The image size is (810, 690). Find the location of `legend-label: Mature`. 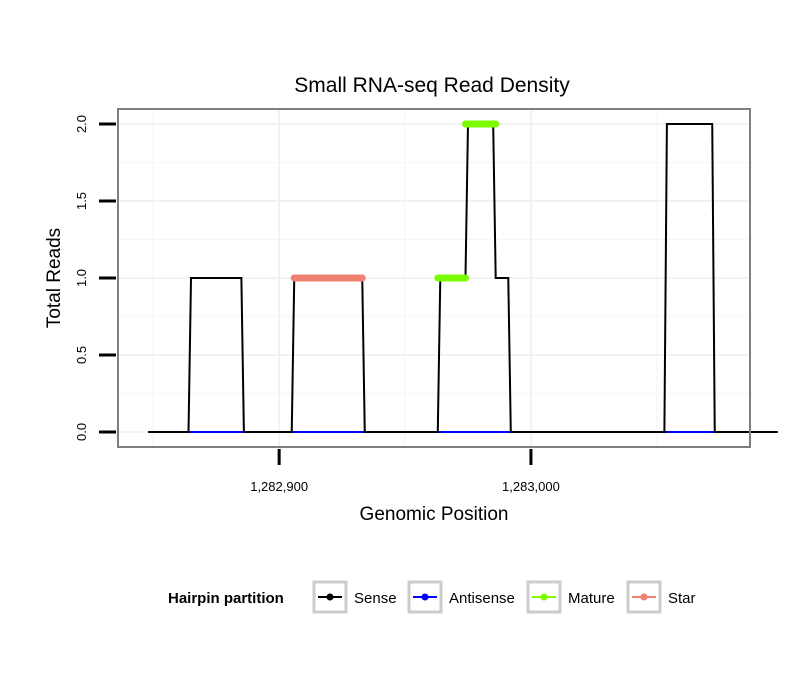

legend-label: Mature is located at coordinates (591, 598).